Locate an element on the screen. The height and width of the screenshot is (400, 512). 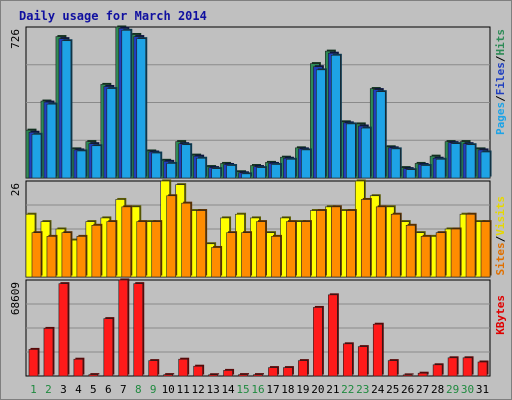
legend-item: KBytes is located at coordinates (500, 315).